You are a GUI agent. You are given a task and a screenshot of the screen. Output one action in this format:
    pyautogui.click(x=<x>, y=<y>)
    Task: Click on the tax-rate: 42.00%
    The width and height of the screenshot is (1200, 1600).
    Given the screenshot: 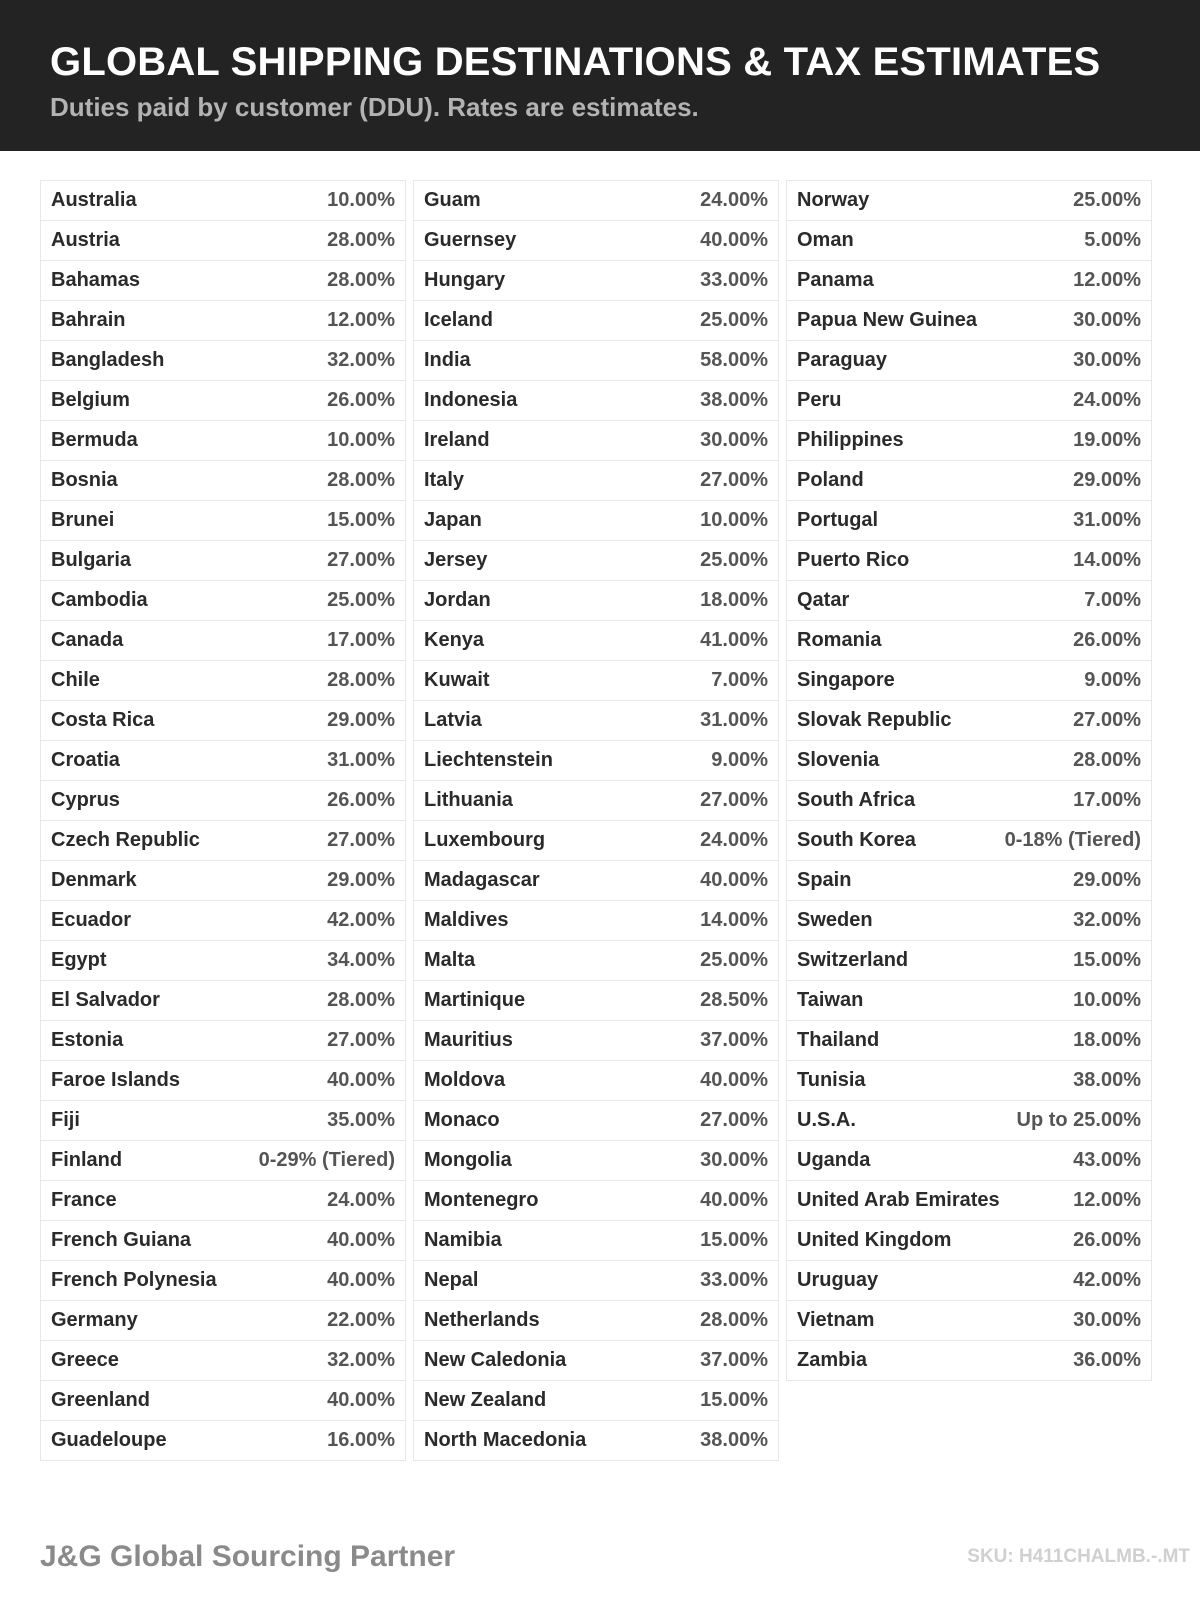 What is the action you would take?
    pyautogui.click(x=361, y=920)
    